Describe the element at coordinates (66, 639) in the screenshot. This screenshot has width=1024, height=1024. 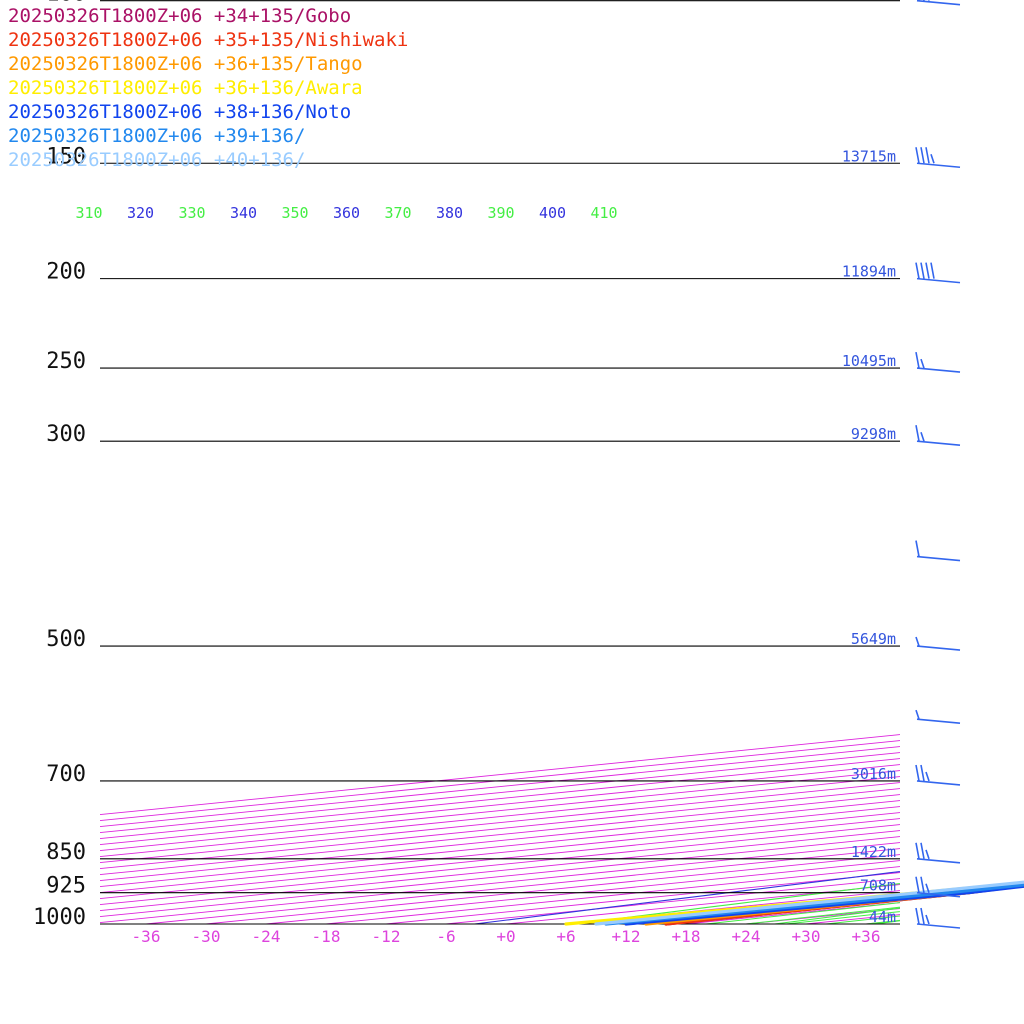
I see `pressure-label: 500` at that location.